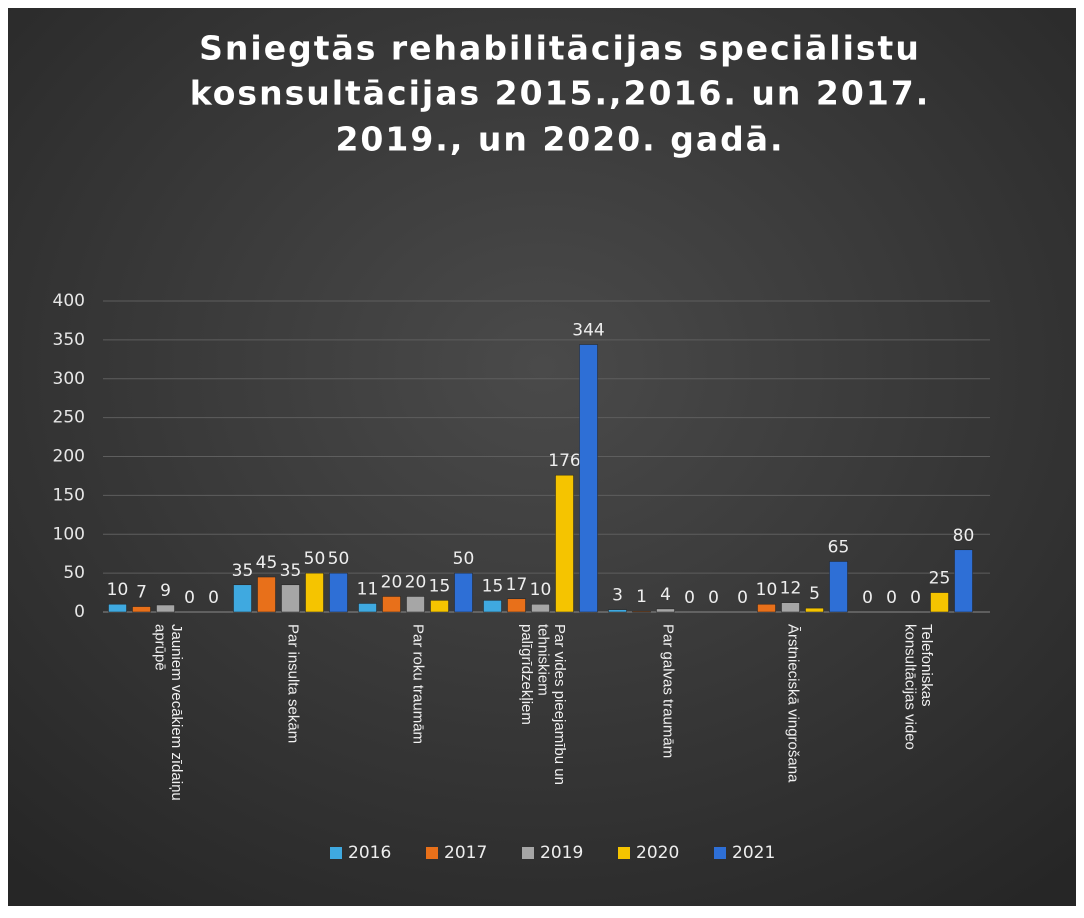 Image resolution: width=1084 pixels, height=918 pixels. Describe the element at coordinates (668, 691) in the screenshot. I see `x-tick-label: Par galvas traumām` at that location.